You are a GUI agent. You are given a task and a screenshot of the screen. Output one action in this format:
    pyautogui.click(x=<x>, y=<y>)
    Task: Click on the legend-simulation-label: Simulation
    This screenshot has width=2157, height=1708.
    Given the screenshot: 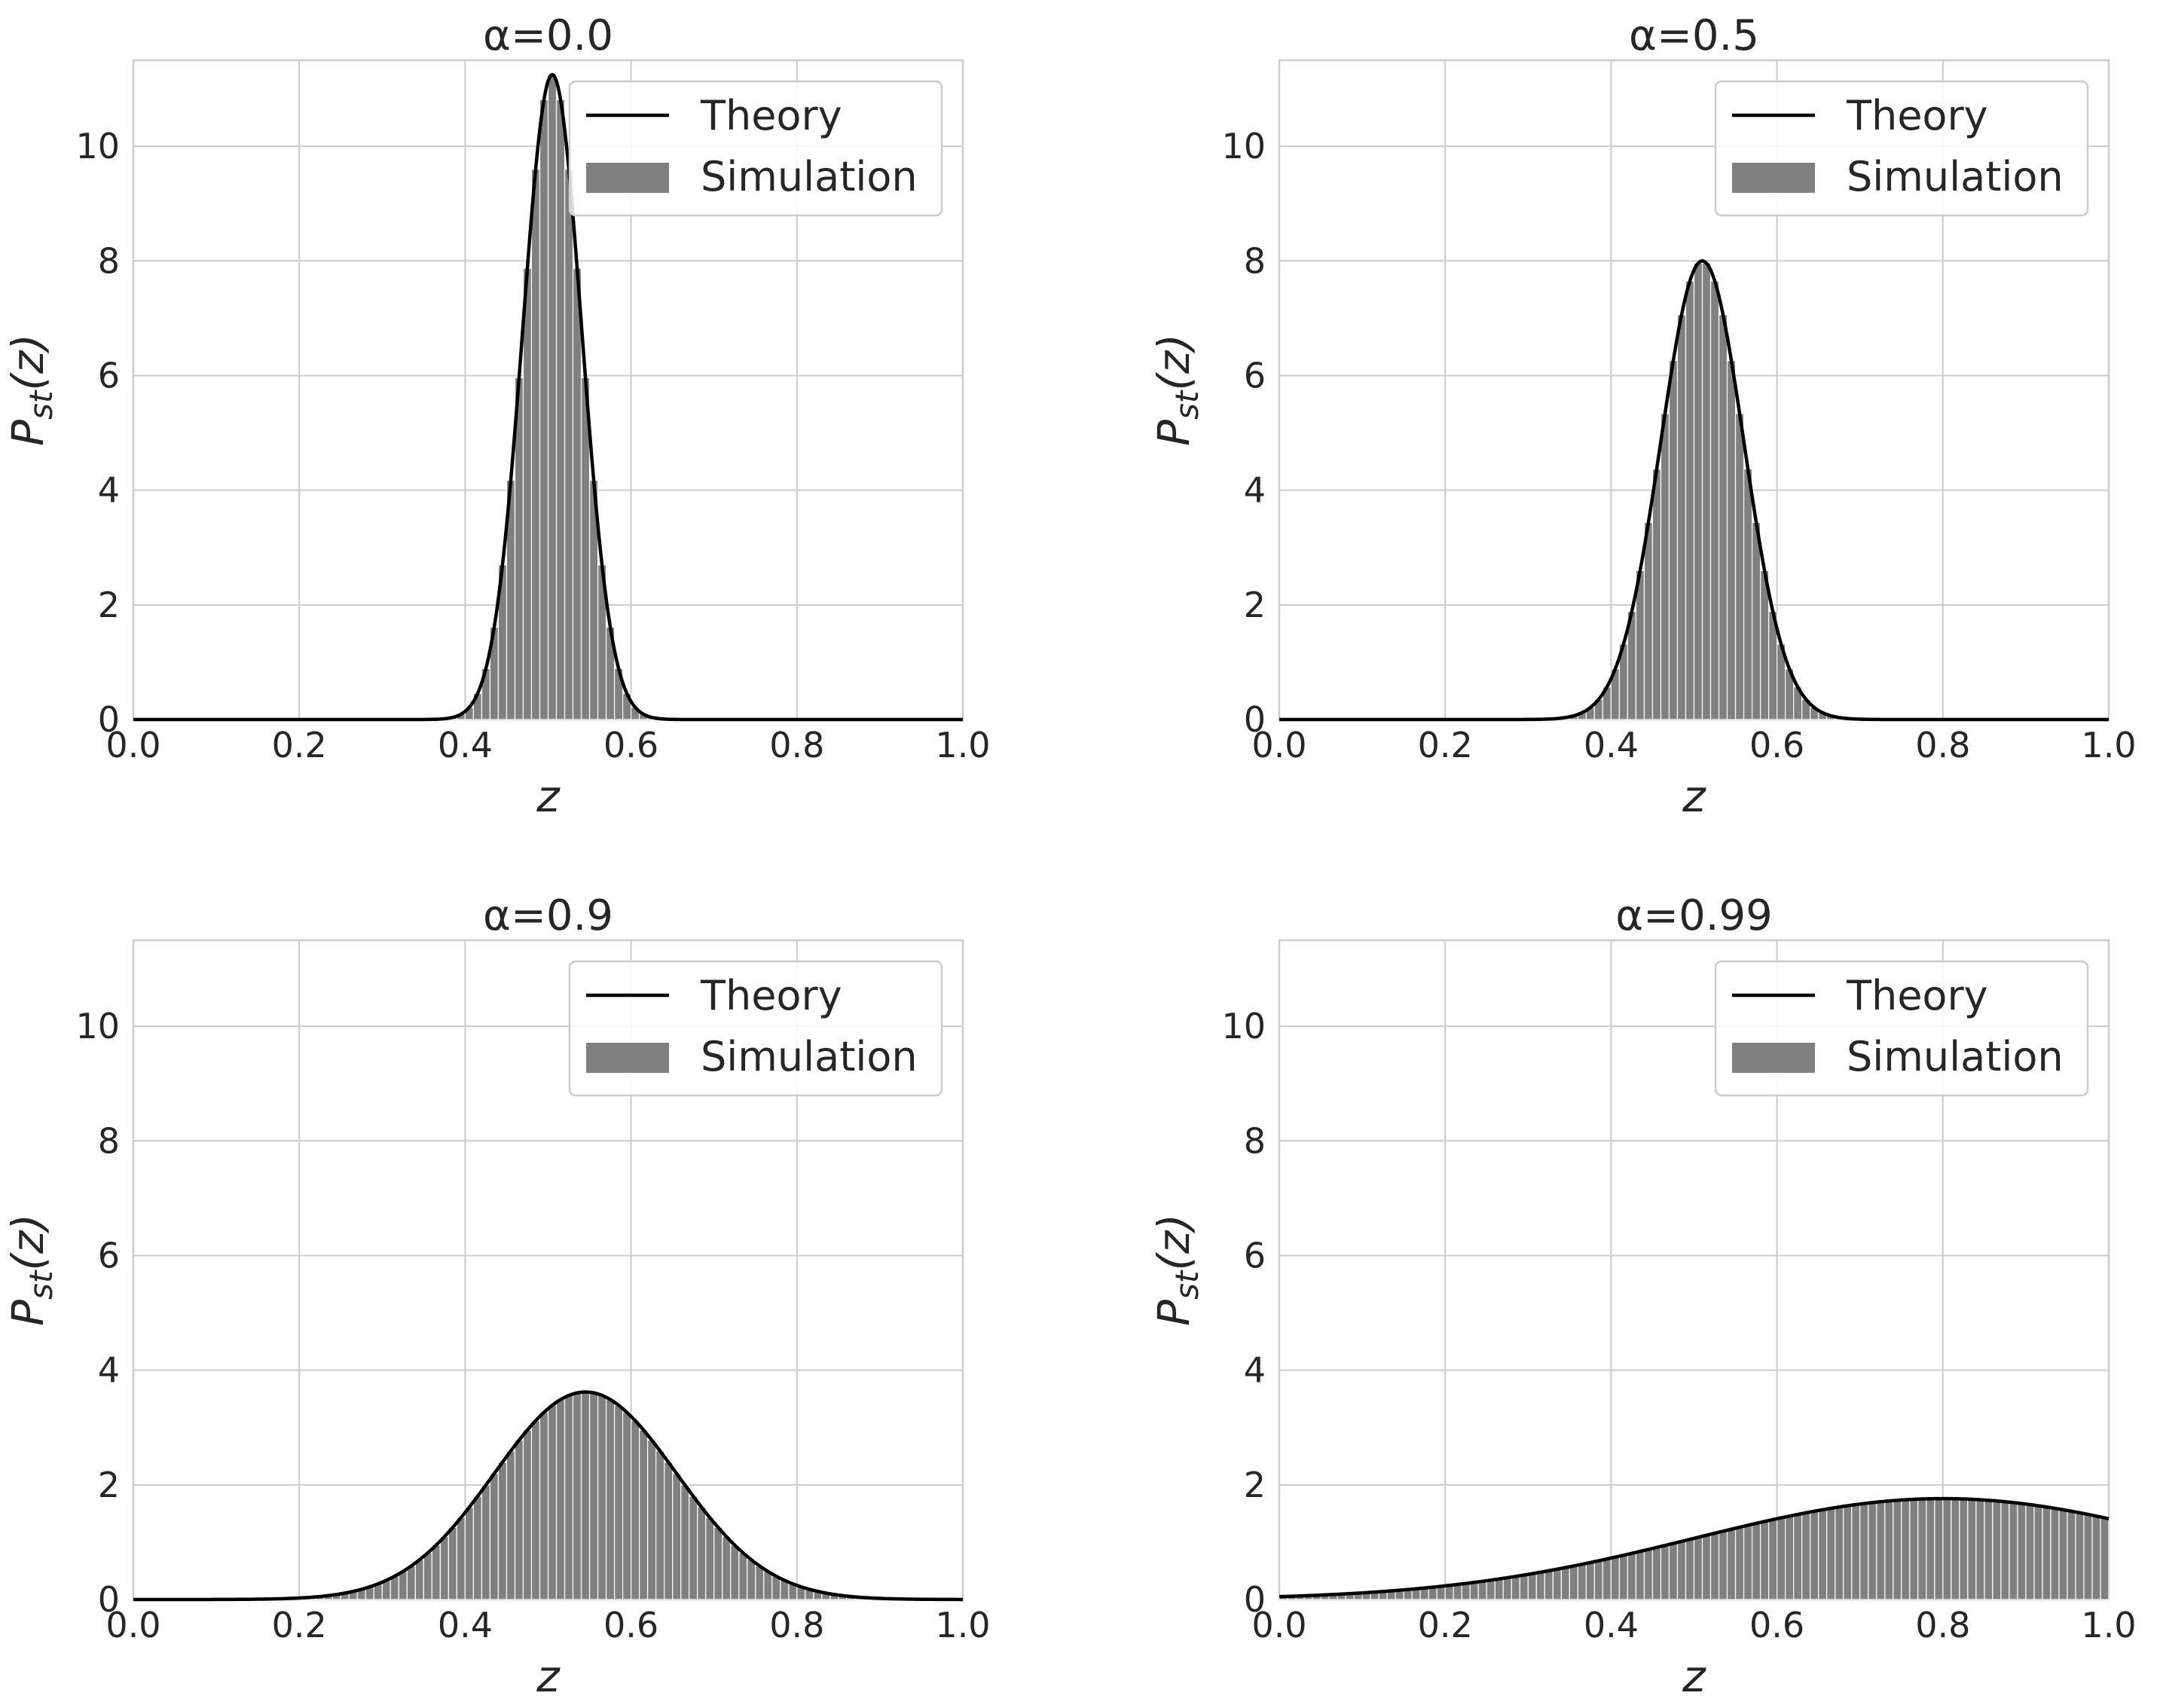 What is the action you would take?
    pyautogui.click(x=809, y=1056)
    